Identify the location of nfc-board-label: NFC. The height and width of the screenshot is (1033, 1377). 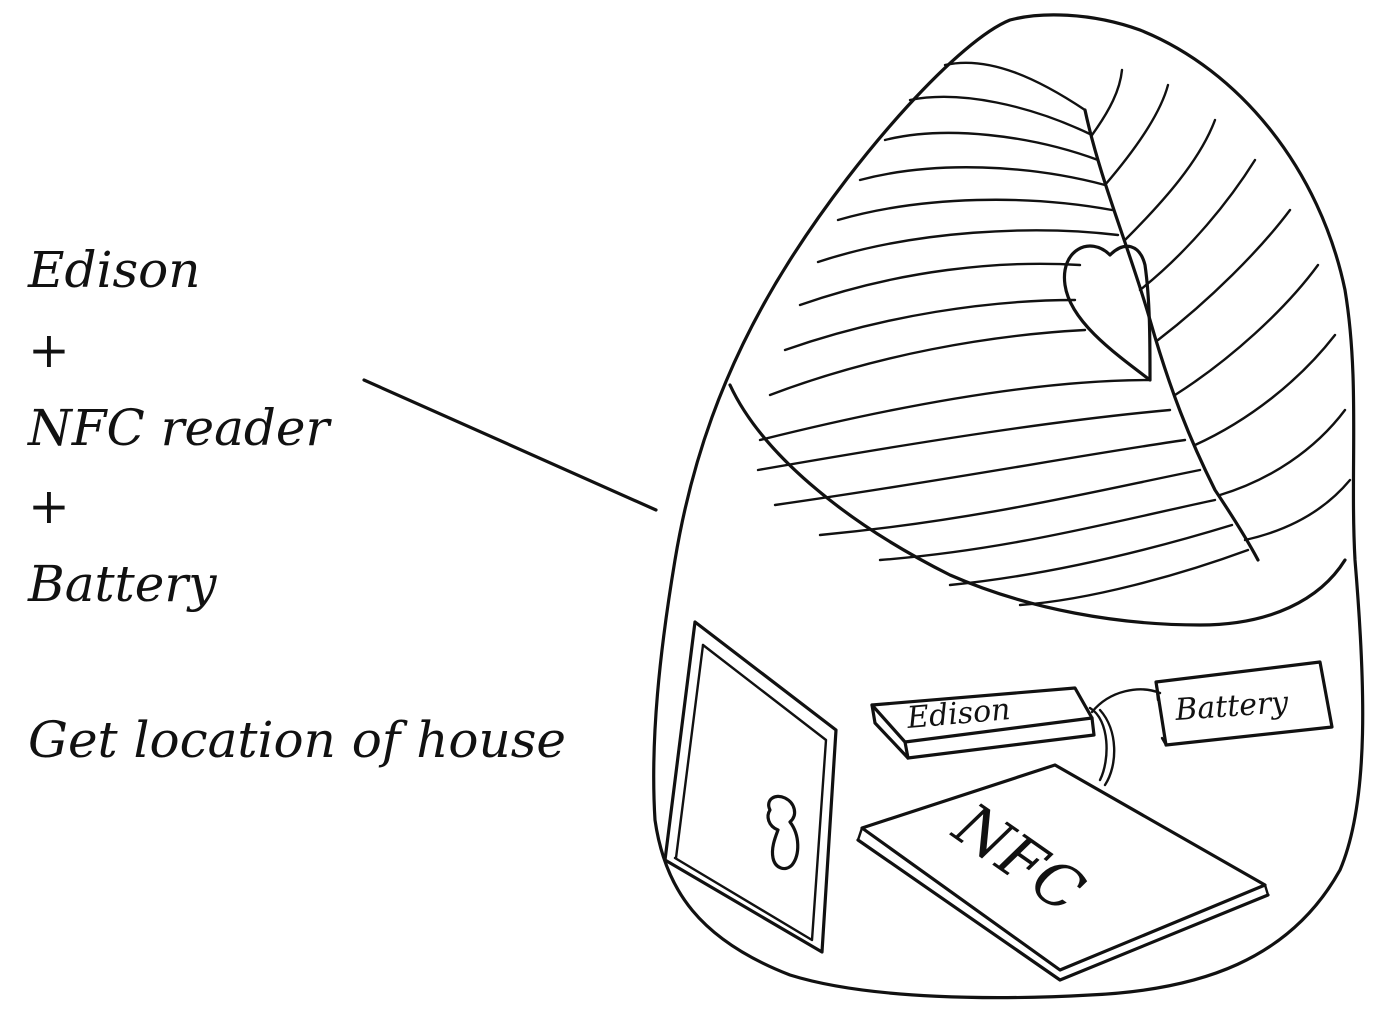
(1018, 858).